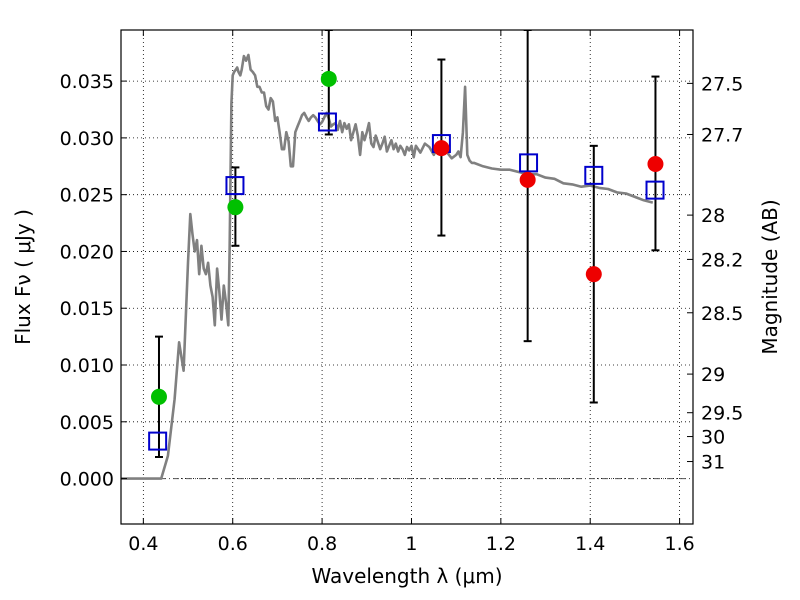 This screenshot has height=600, width=800. Describe the element at coordinates (406, 576) in the screenshot. I see `x-axis-label: Wavelength λ (μm)` at that location.